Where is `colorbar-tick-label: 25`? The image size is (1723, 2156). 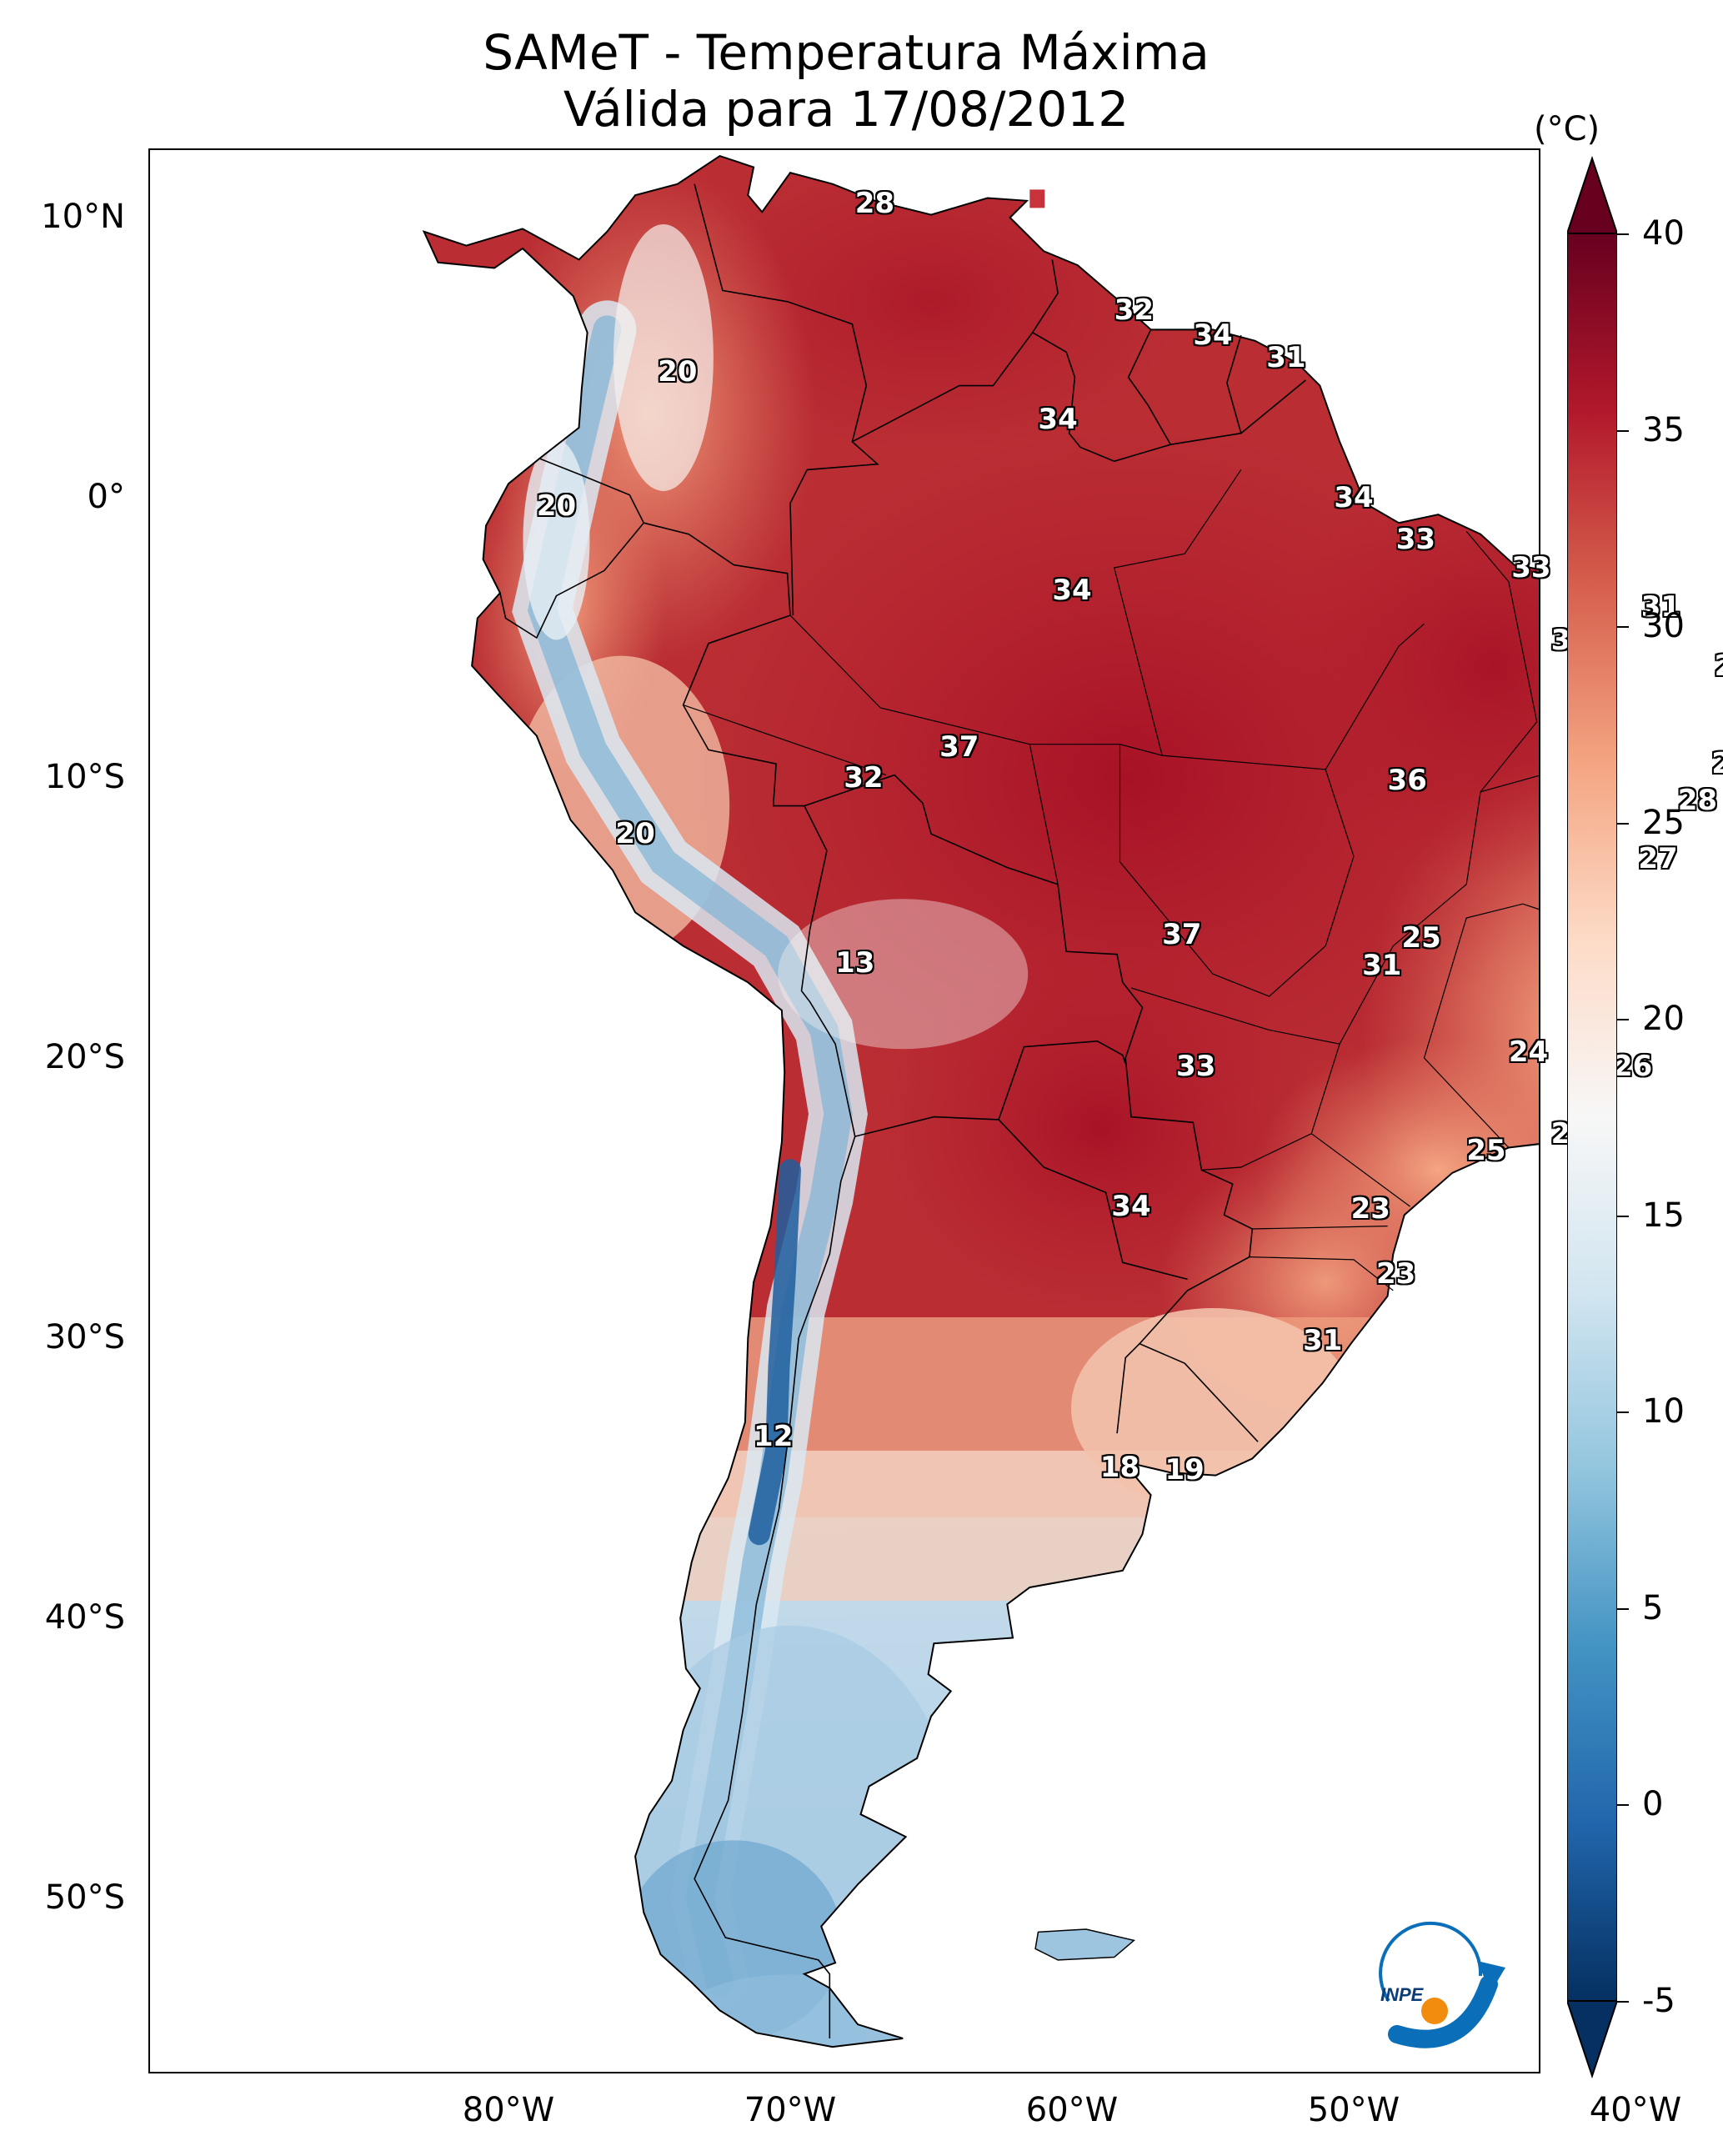 colorbar-tick-label: 25 is located at coordinates (1663, 822).